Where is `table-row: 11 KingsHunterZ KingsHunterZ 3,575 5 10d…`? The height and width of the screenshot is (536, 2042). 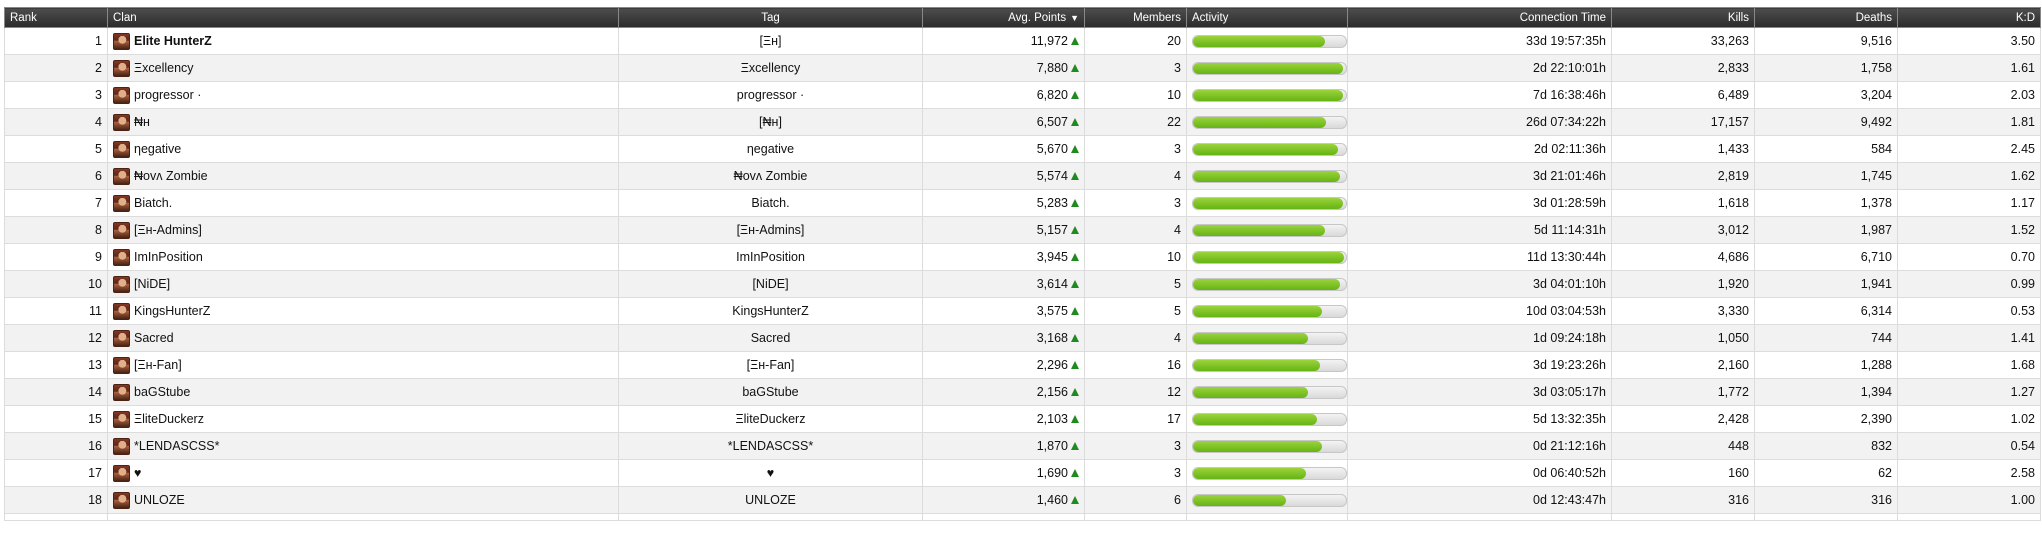 table-row: 11 KingsHunterZ KingsHunterZ 3,575 5 10d… is located at coordinates (1022, 311).